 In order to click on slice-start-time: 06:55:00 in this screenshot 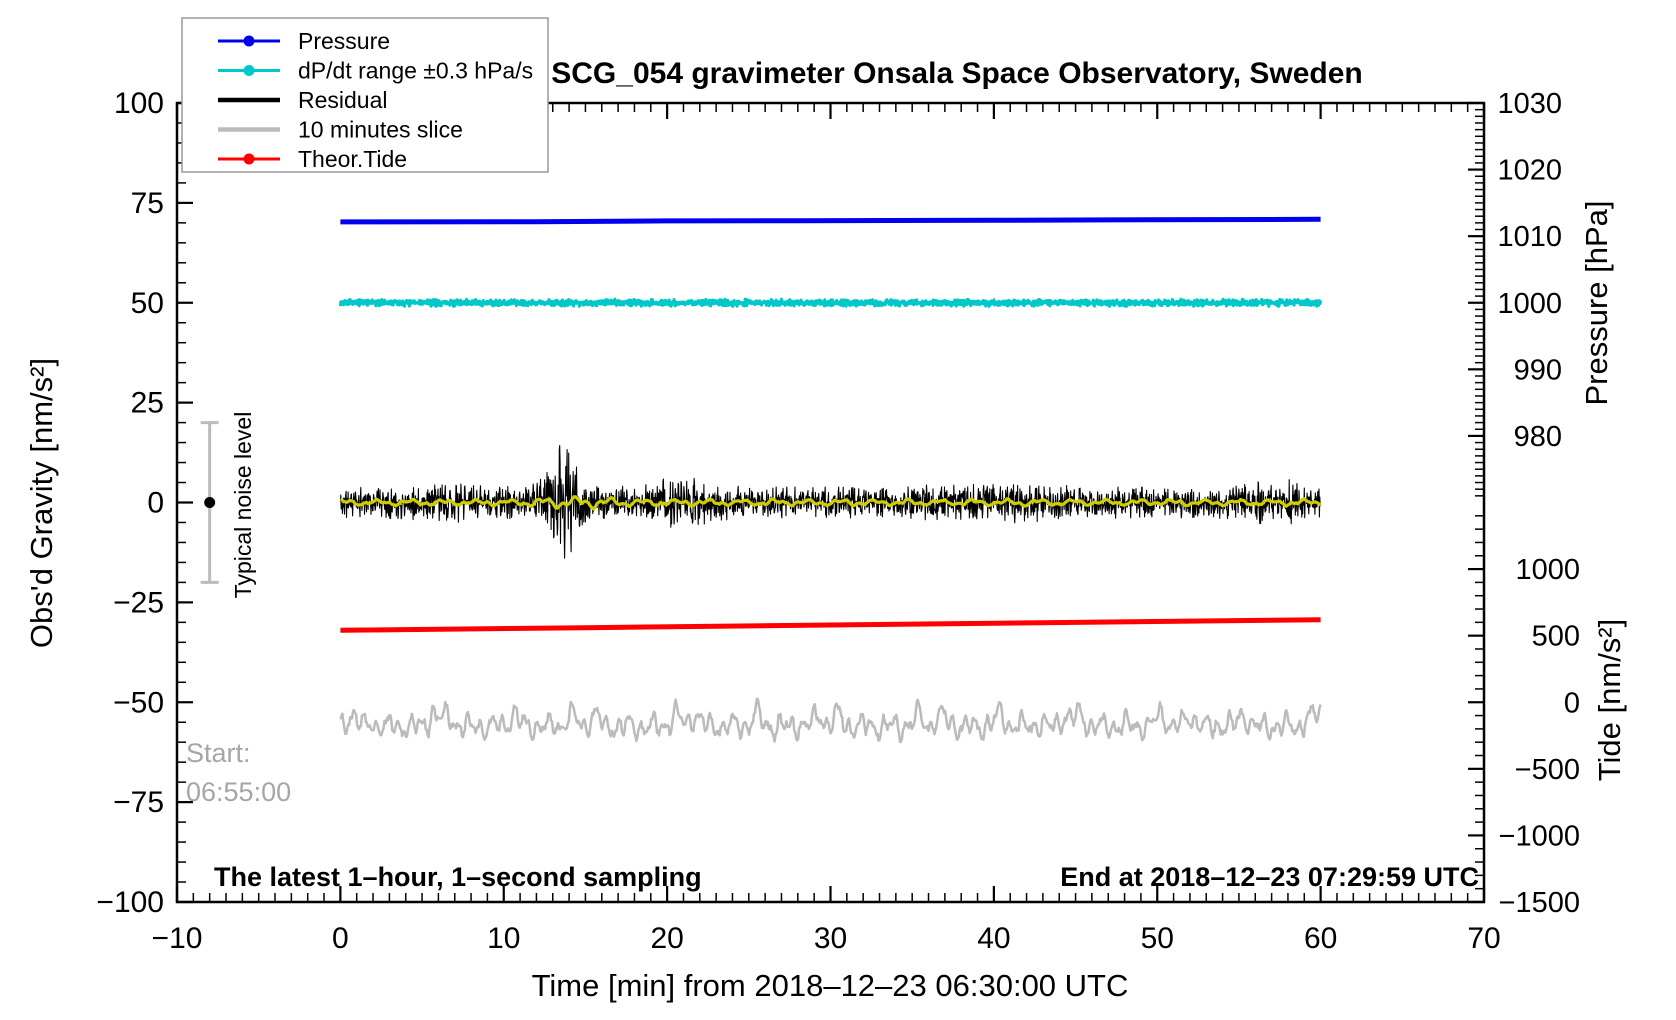, I will do `click(238, 792)`.